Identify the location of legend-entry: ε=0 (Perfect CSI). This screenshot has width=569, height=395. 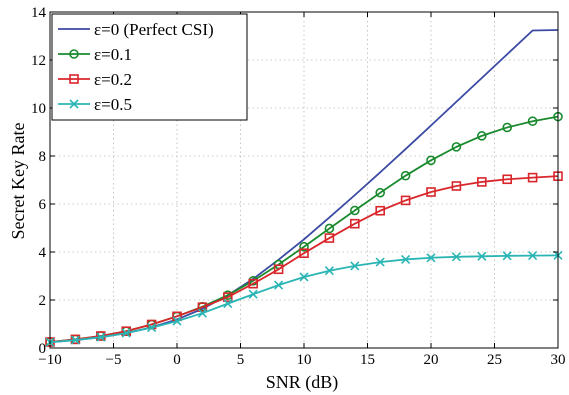
(136, 29).